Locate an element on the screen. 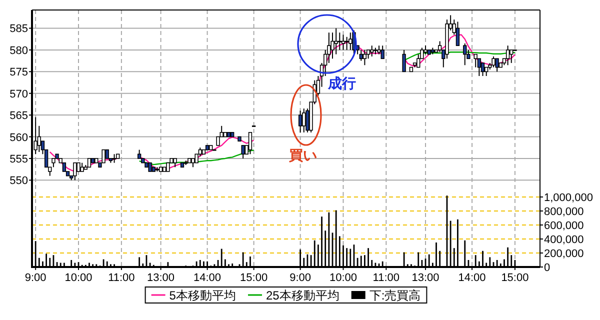 Image resolution: width=600 pixels, height=320 pixels. y-tick-label: 555 is located at coordinates (19, 159).